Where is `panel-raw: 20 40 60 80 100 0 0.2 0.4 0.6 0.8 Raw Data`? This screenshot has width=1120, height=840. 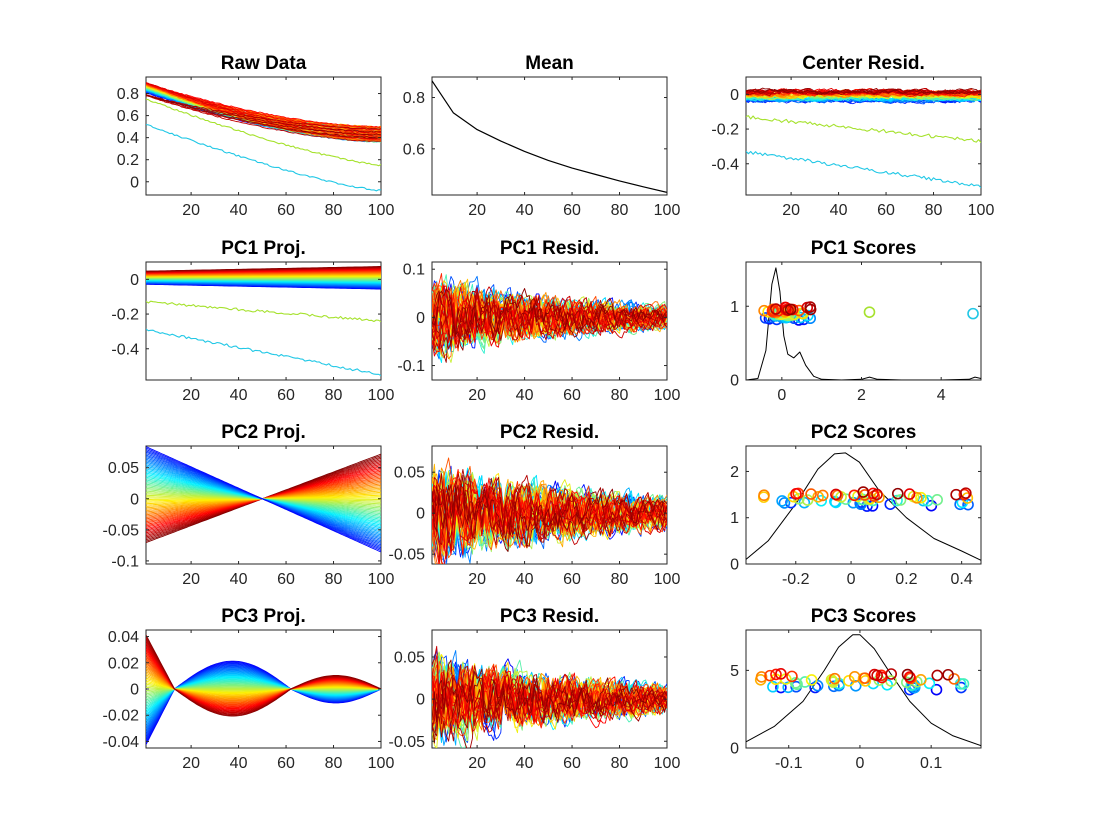
panel-raw: 20 40 60 80 100 0 0.2 0.4 0.6 0.8 Raw Data is located at coordinates (256, 136).